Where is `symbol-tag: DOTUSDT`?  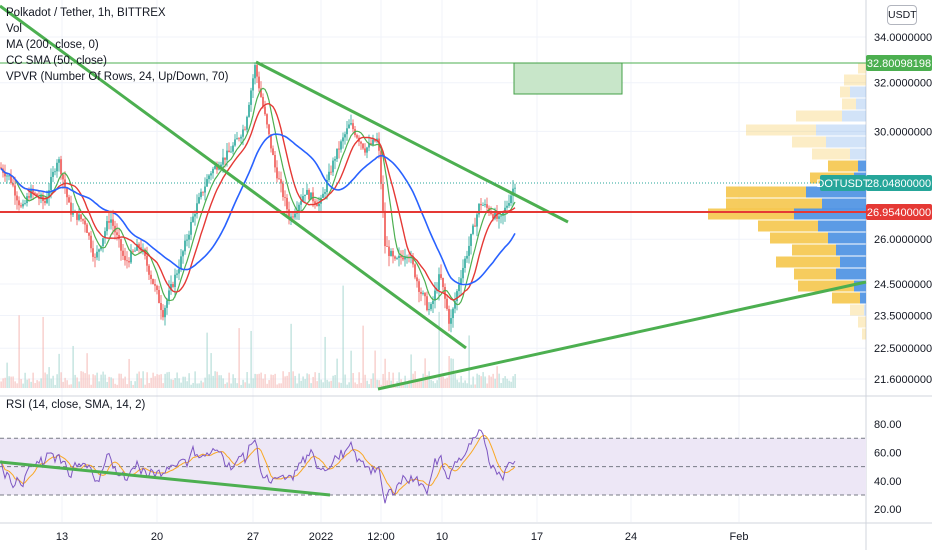 symbol-tag: DOTUSDT is located at coordinates (842, 184).